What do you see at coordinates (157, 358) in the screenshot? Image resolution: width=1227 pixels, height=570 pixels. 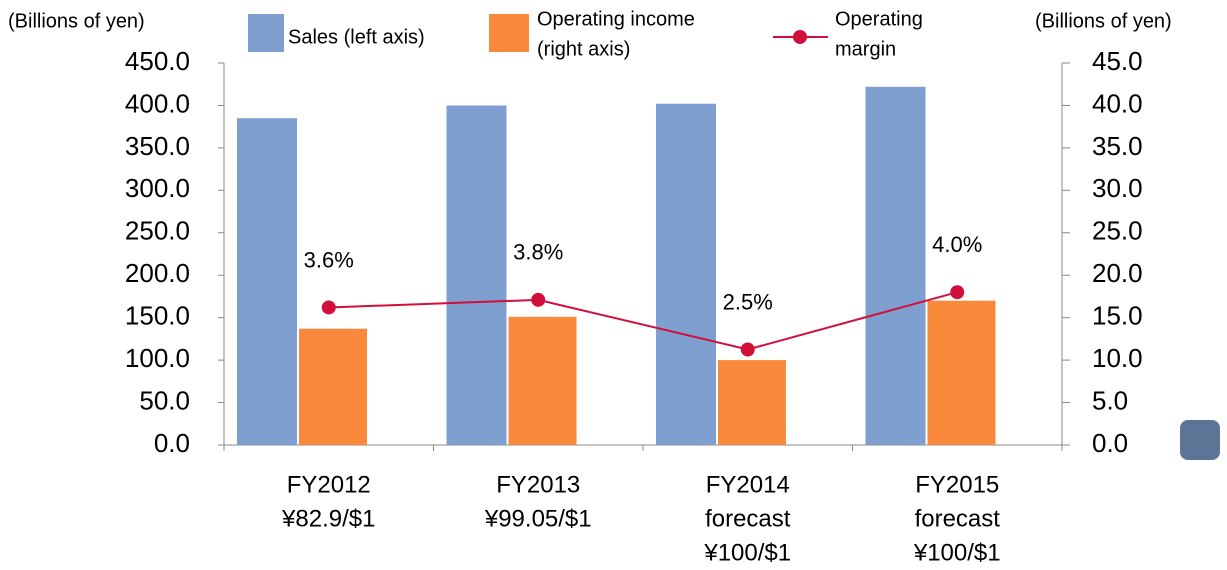 I see `y-tick-label: 100.0` at bounding box center [157, 358].